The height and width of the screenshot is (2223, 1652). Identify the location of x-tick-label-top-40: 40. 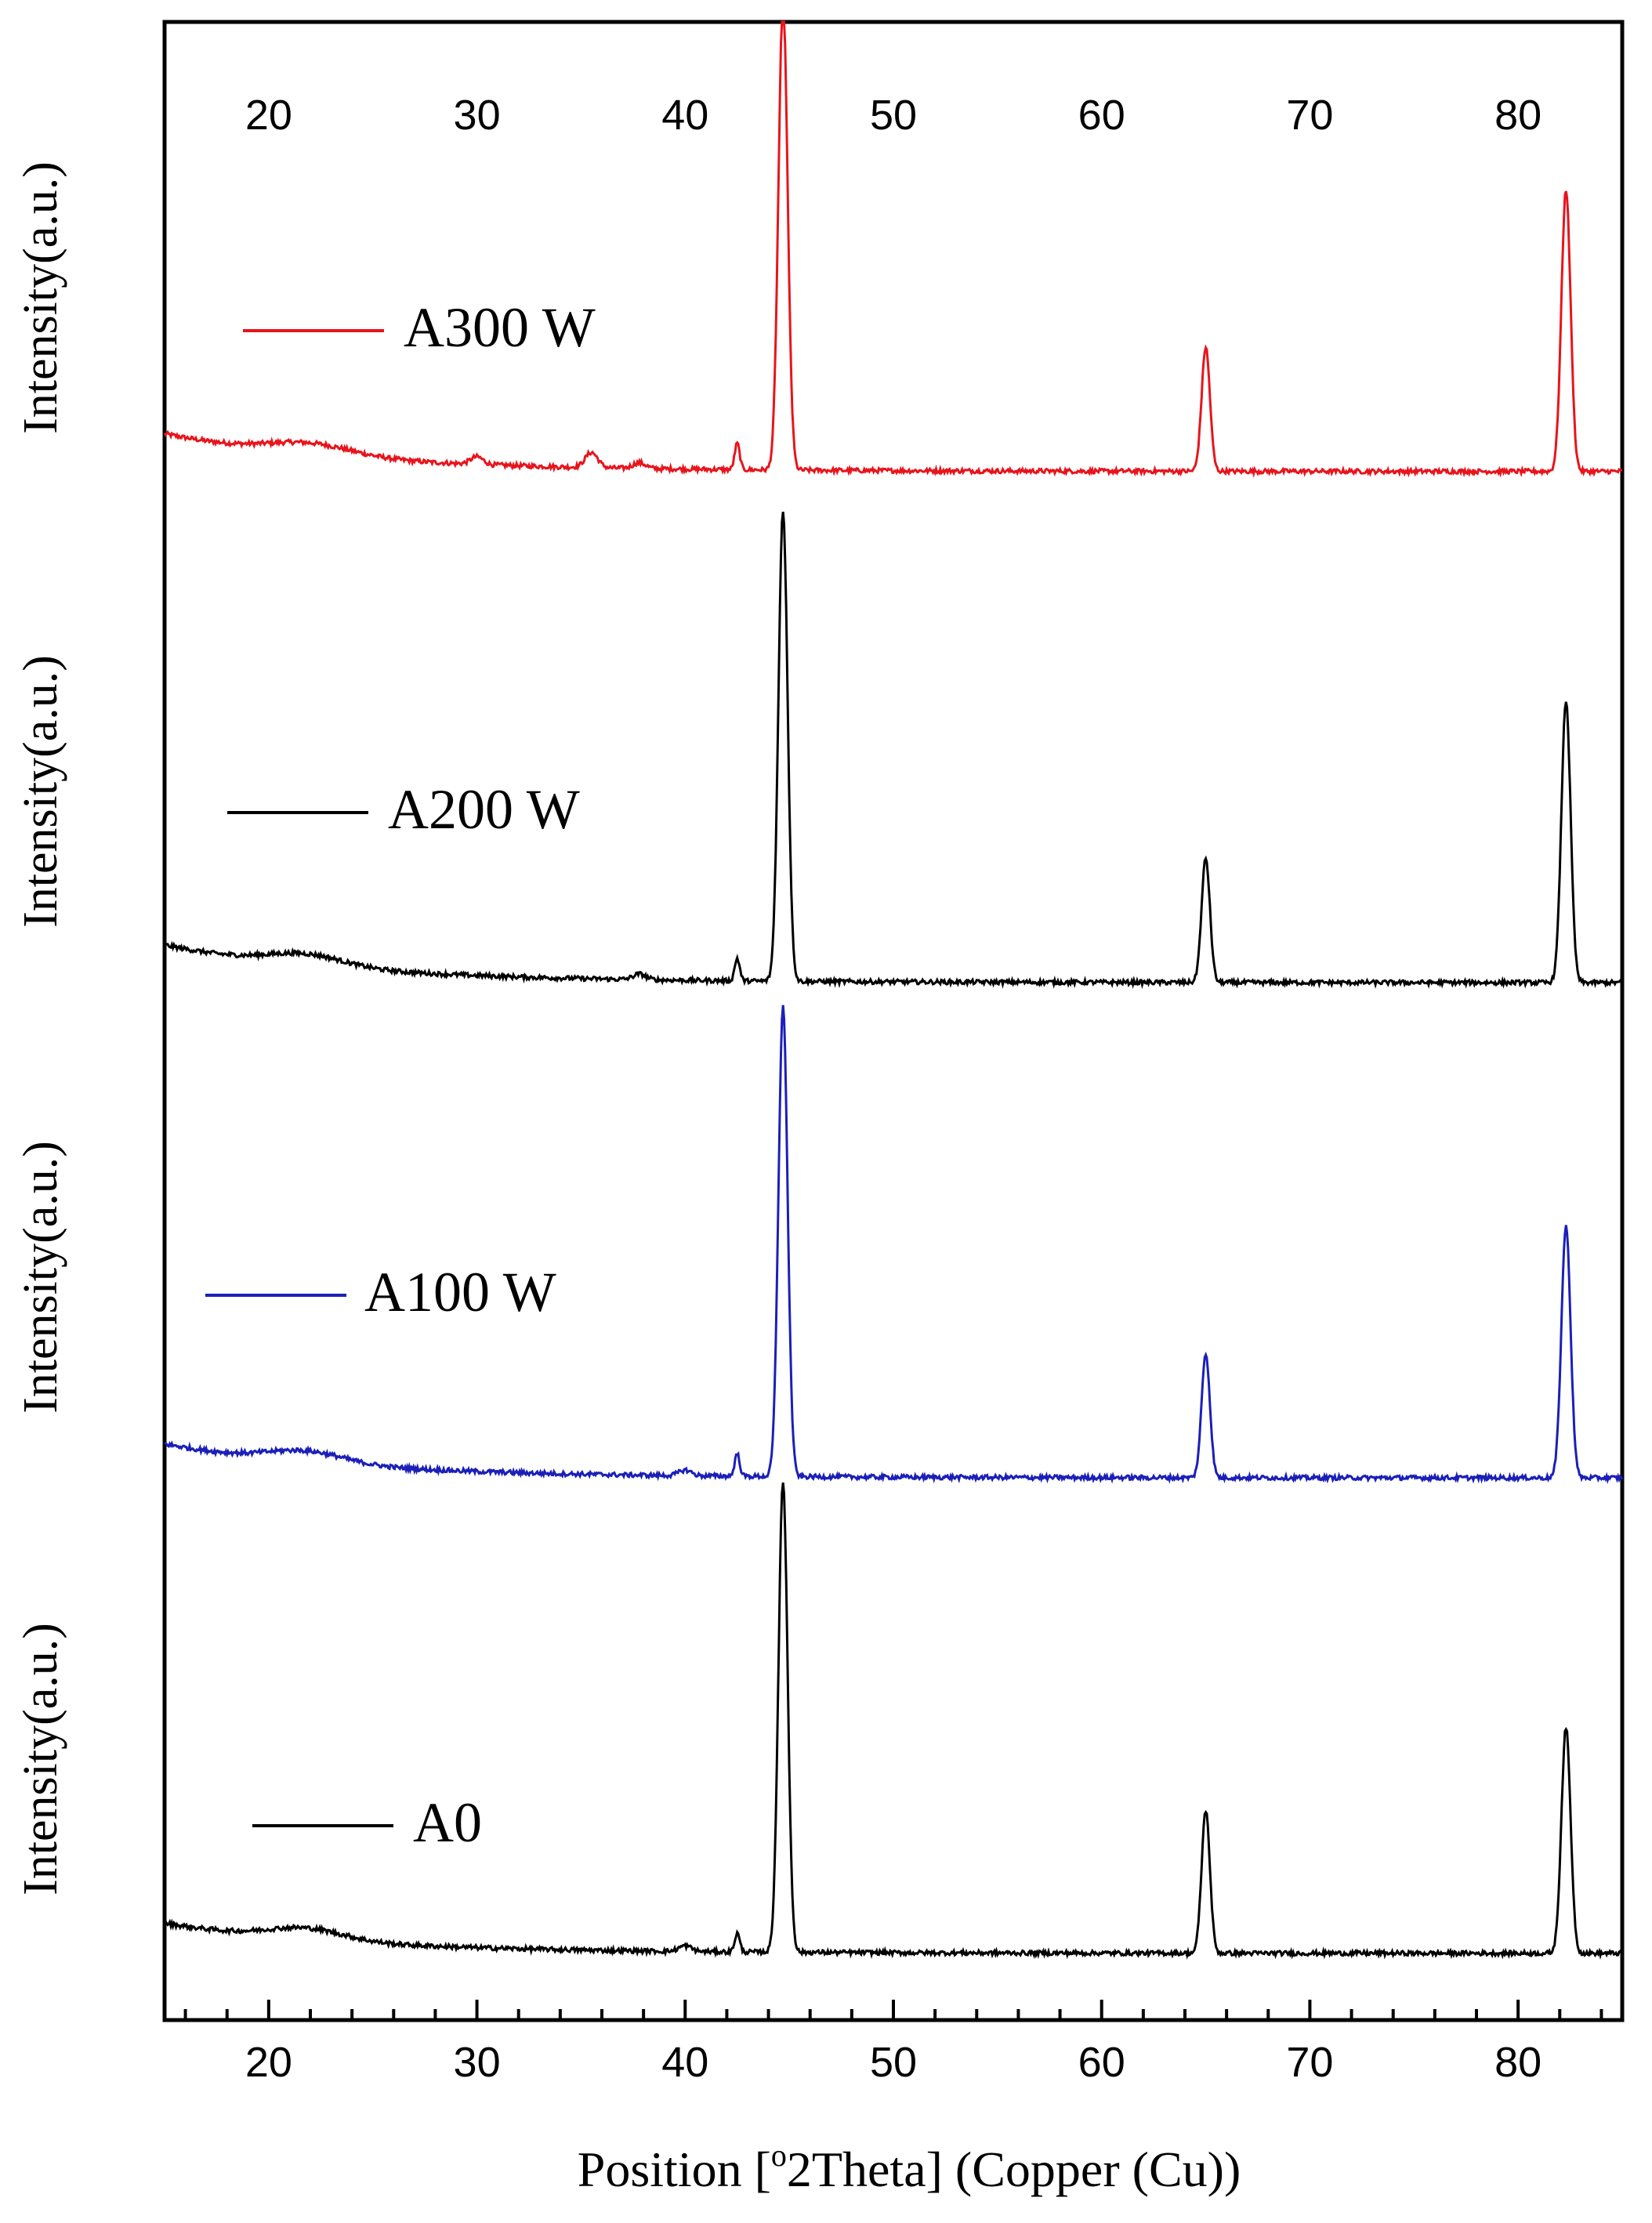
(684, 115).